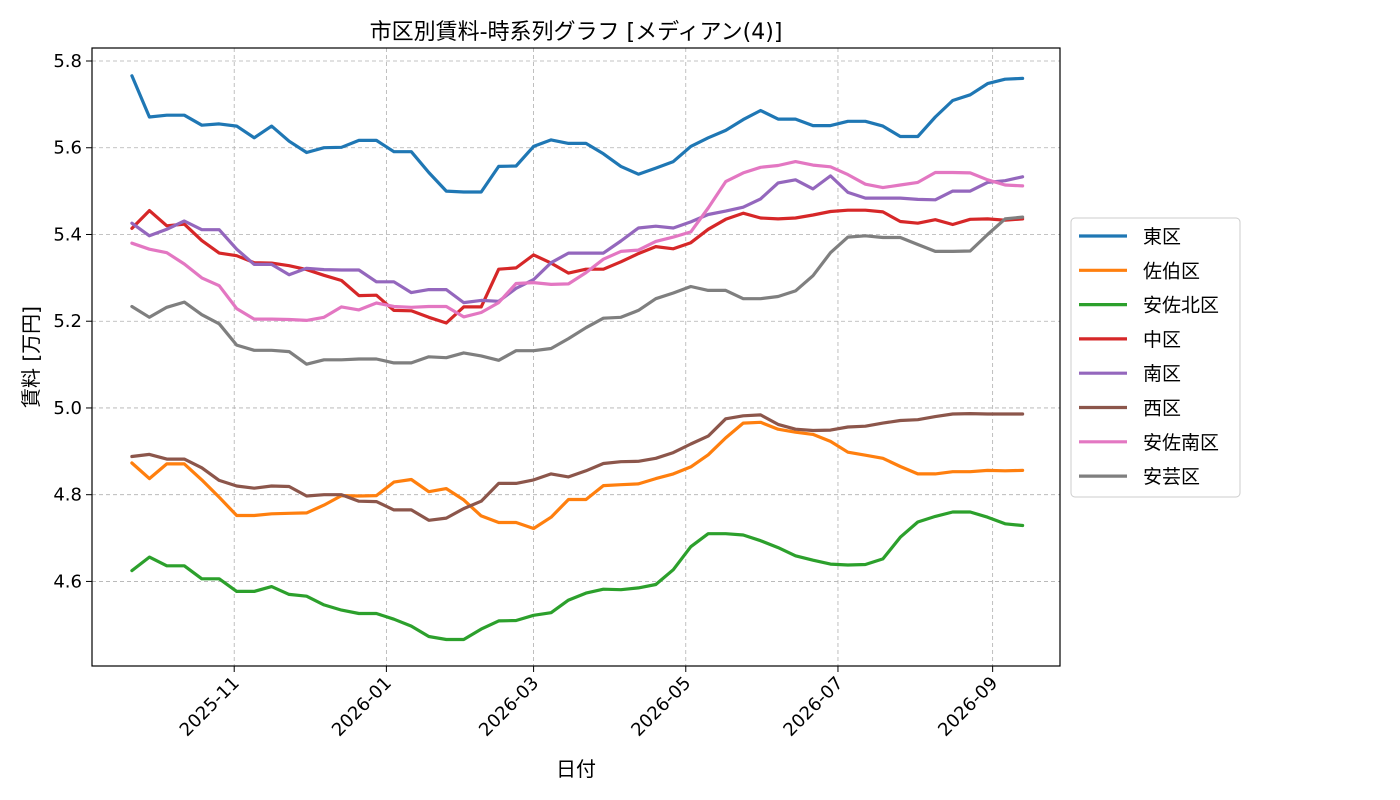  What do you see at coordinates (67, 61) in the screenshot?
I see `y-tick-label: 5.8` at bounding box center [67, 61].